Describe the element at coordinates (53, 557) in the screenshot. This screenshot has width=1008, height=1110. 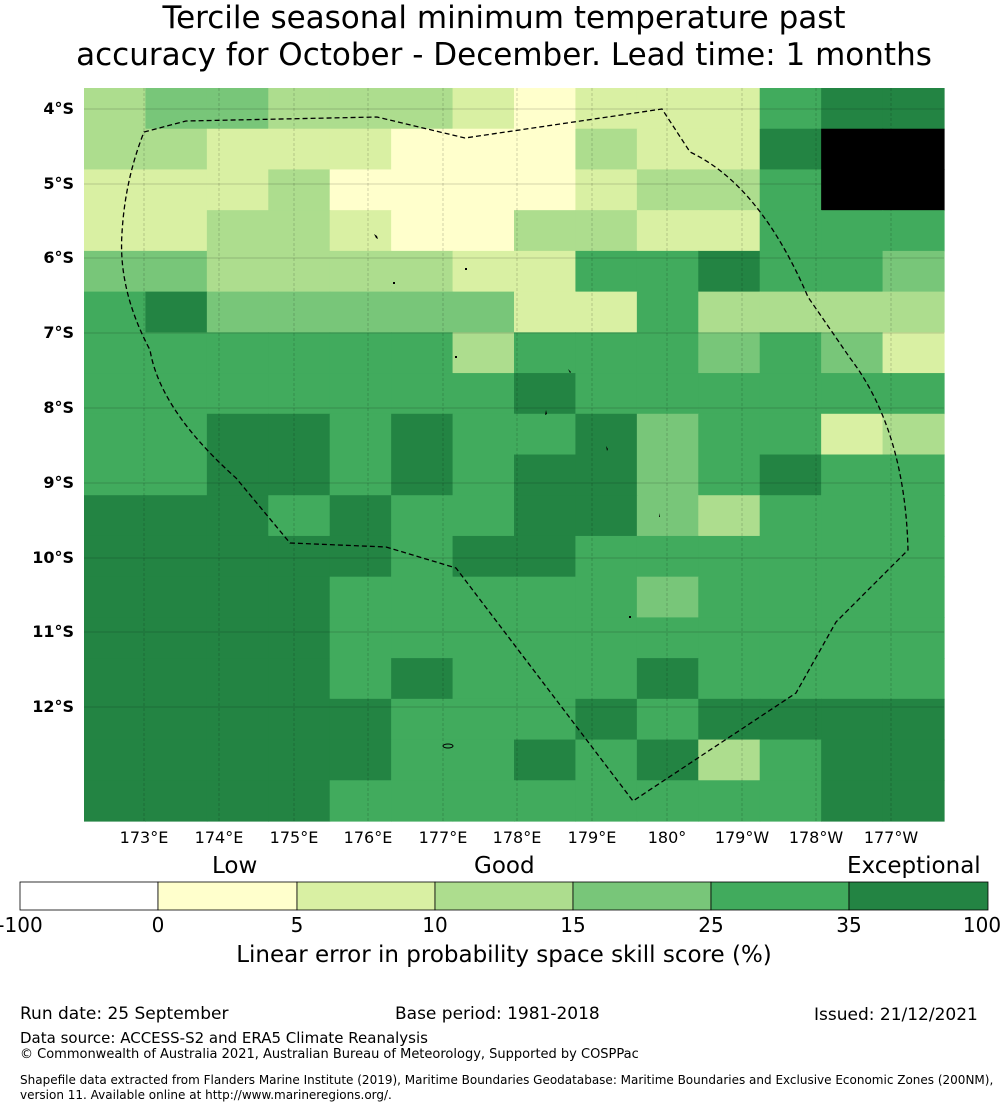
I see `lat-label: 10°S` at that location.